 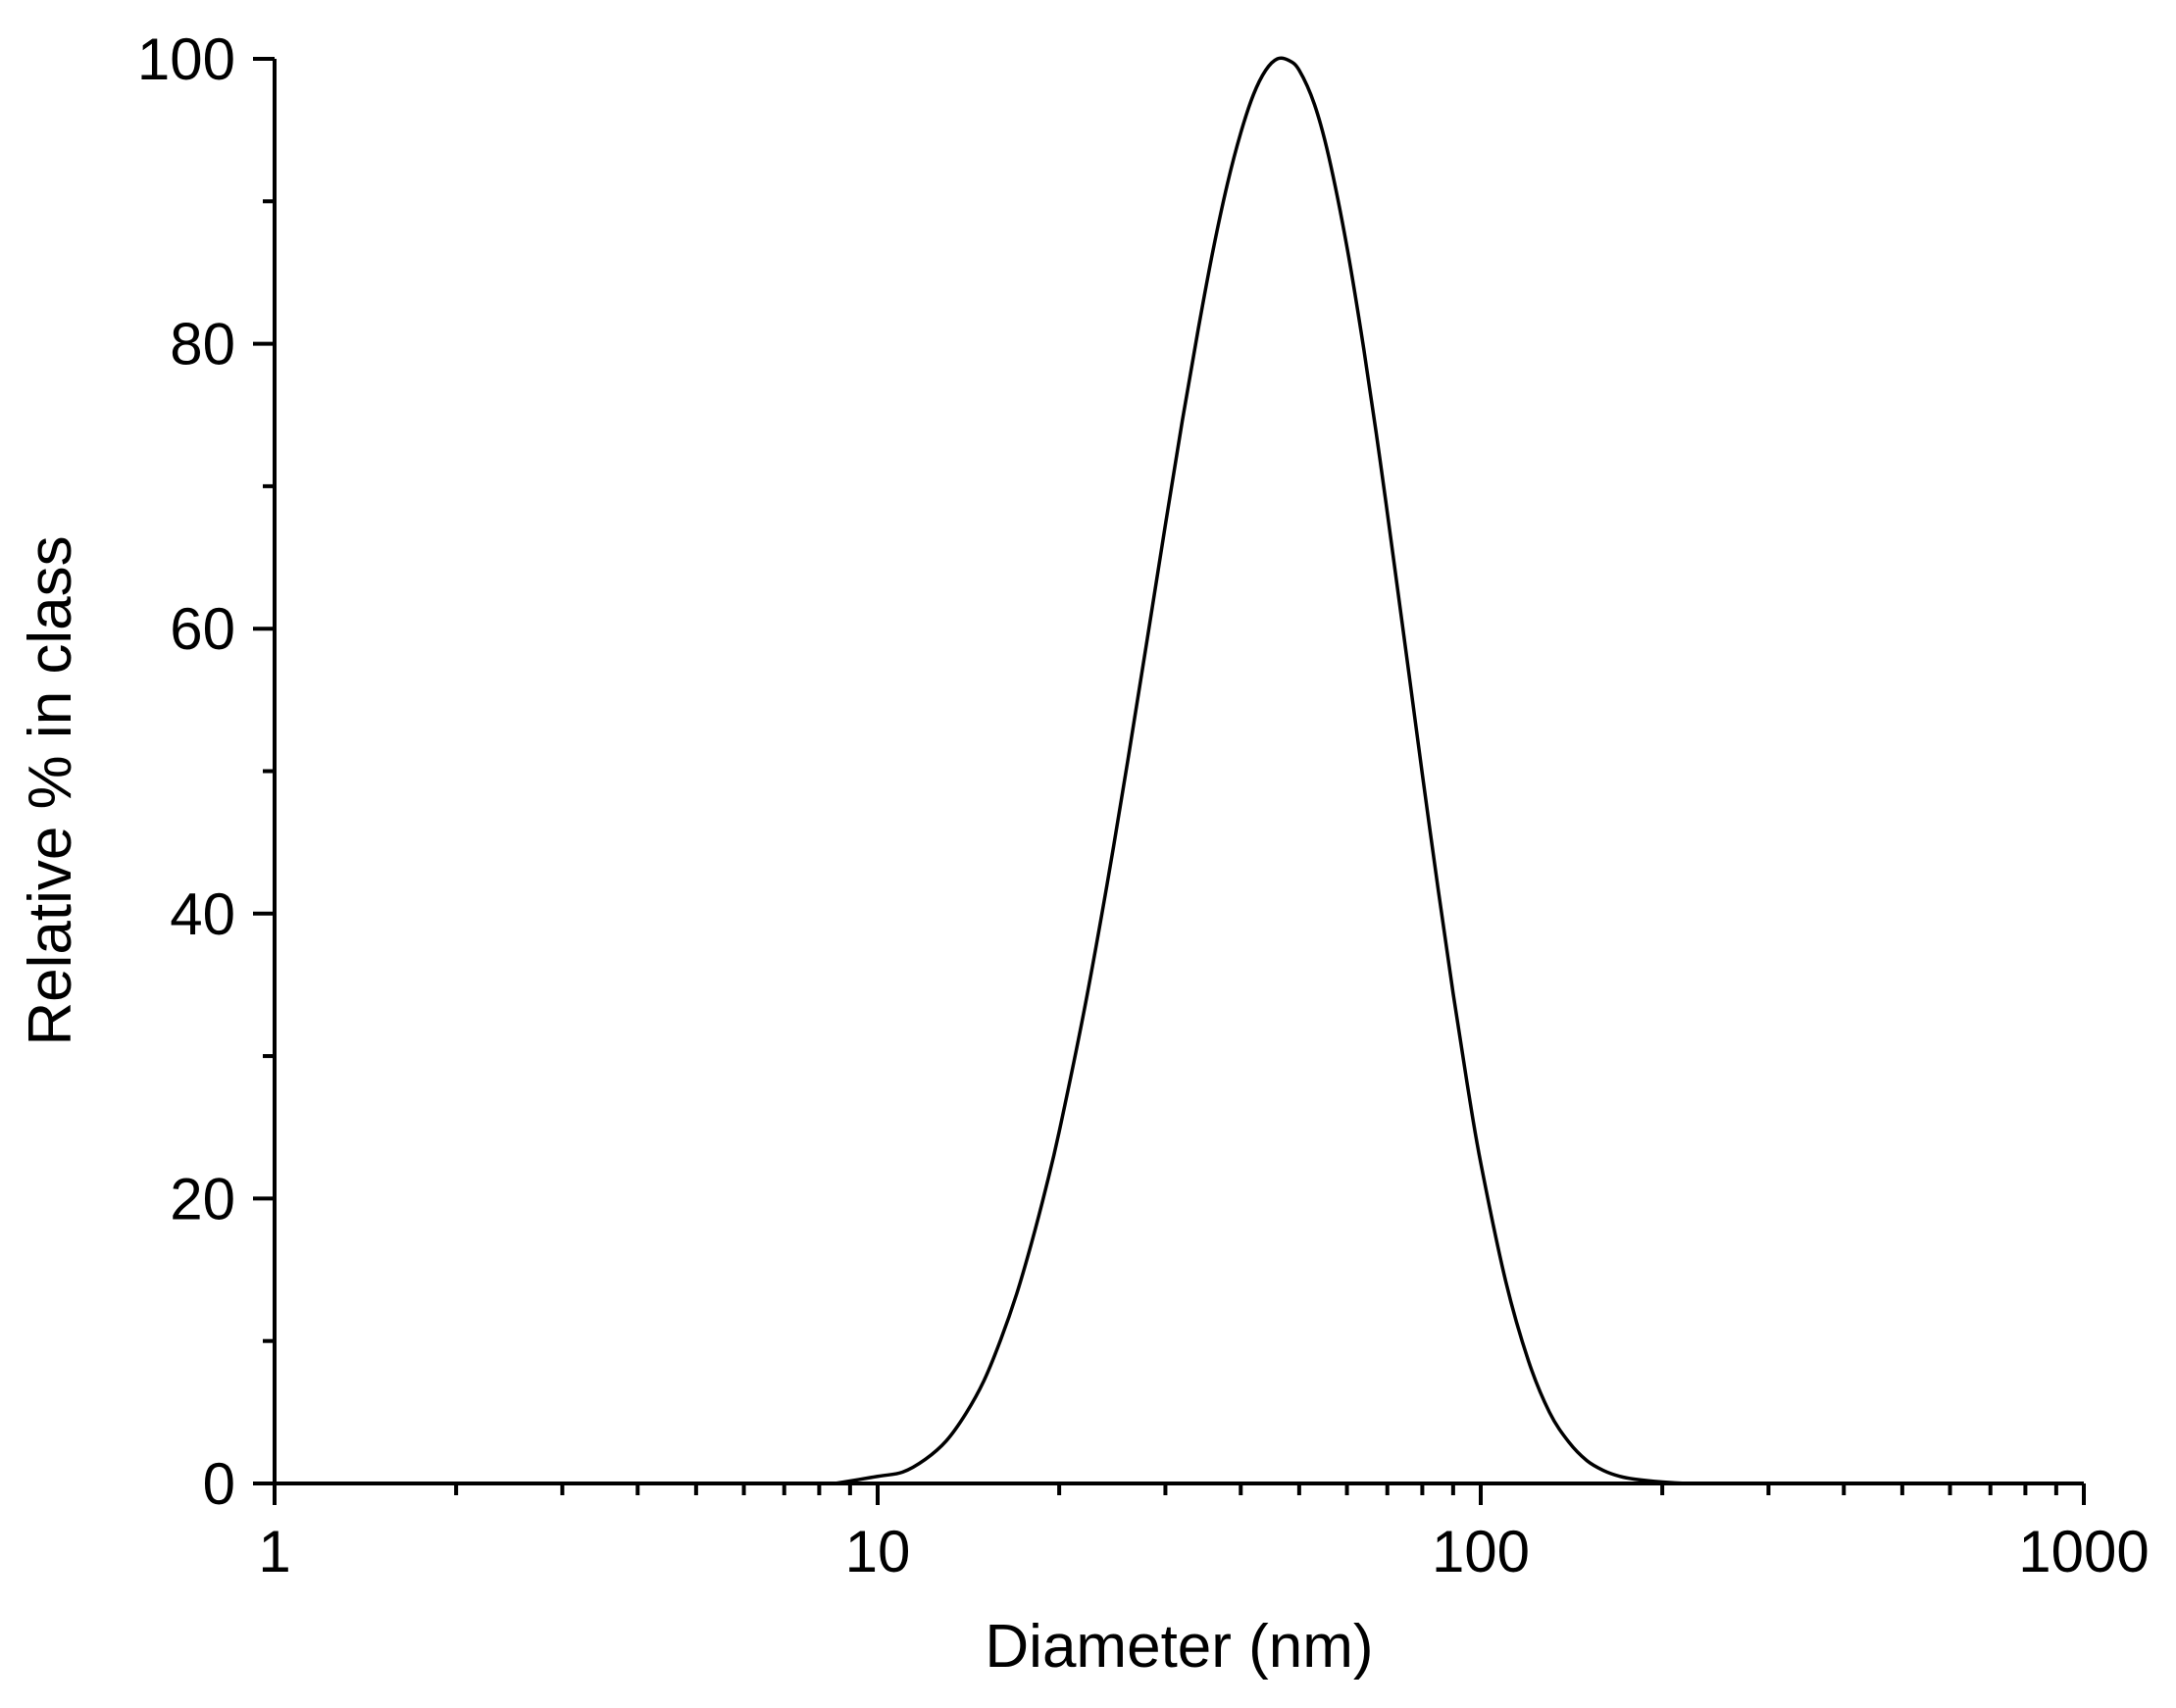 What do you see at coordinates (878, 1551) in the screenshot?
I see `x-tick-label: 10` at bounding box center [878, 1551].